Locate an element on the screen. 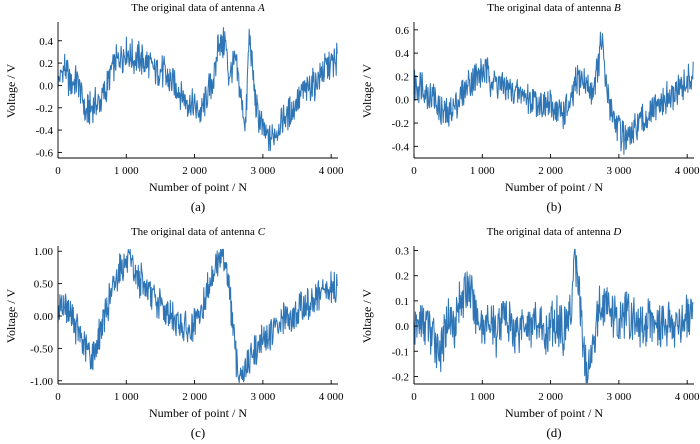 Image resolution: width=700 pixels, height=444 pixels. panel-caption: (b) is located at coordinates (553, 206).